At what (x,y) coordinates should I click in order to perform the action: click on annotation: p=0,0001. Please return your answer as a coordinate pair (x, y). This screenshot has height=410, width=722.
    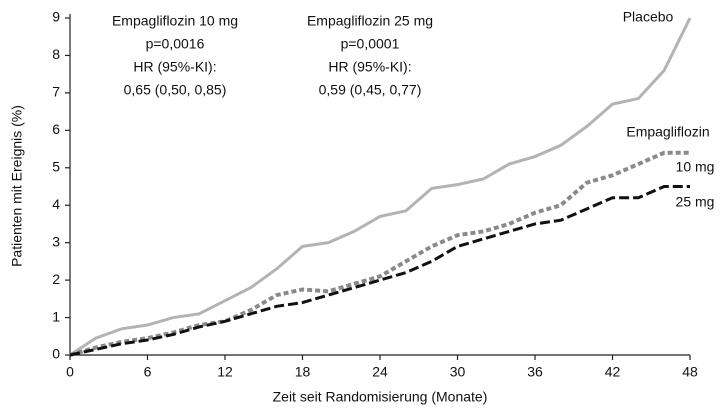
    Looking at the image, I should click on (370, 44).